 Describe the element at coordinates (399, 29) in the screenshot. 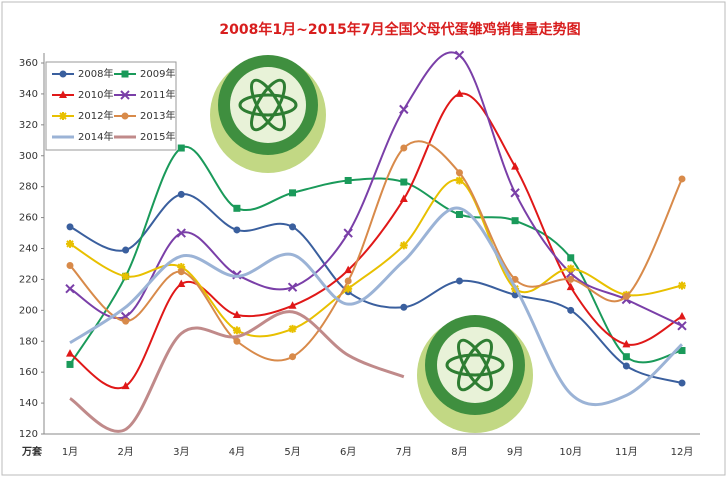

I see `chart-title: 2008年1月~2015年7月全国父母代蛋雏鸡销售量走势图` at that location.